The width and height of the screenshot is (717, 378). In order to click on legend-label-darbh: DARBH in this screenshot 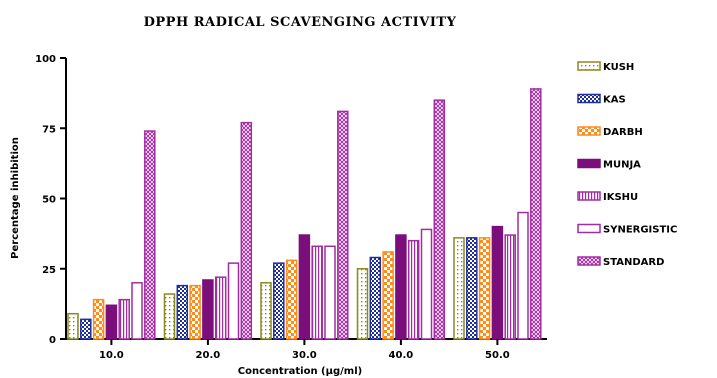, I will do `click(623, 132)`.